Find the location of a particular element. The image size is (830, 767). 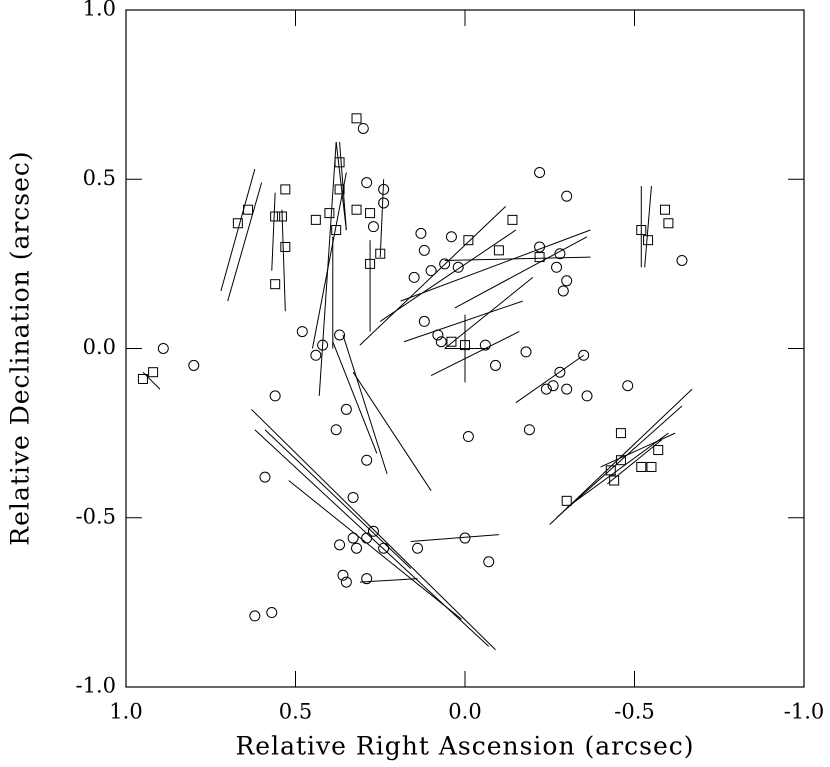

x-tick-label: 0.0 is located at coordinates (464, 712).